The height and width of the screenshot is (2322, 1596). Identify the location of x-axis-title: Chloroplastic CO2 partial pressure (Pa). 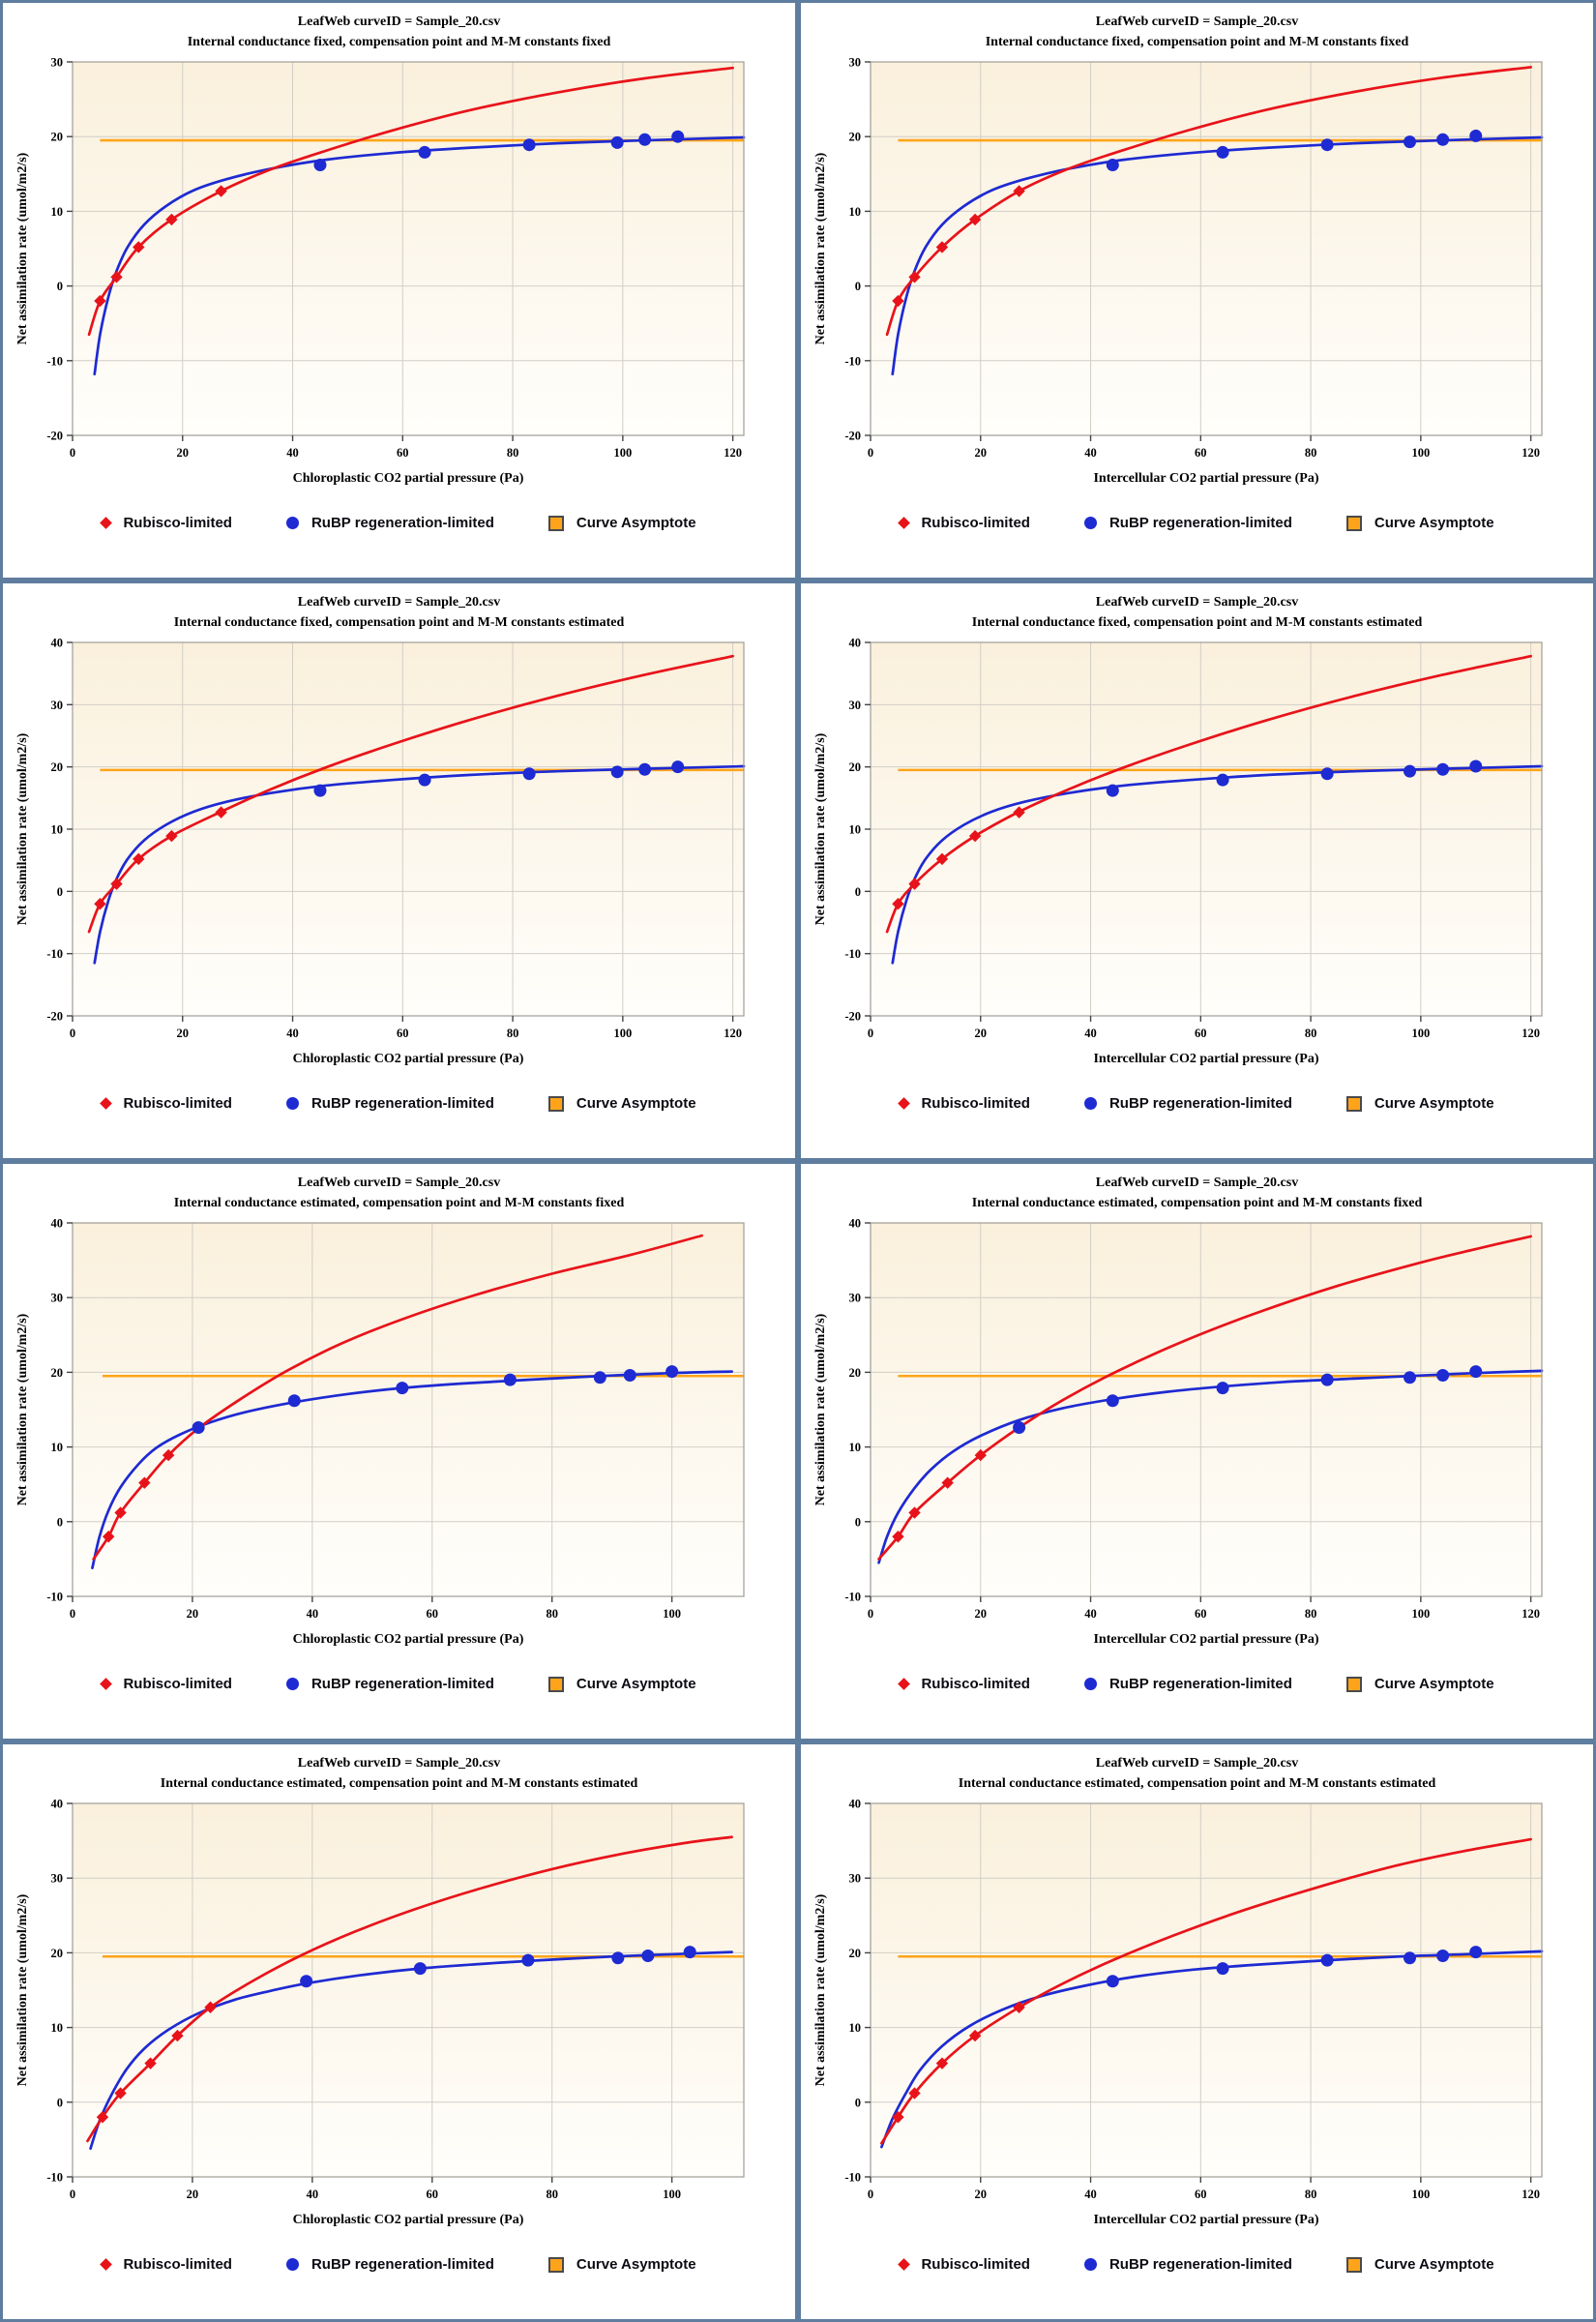
(408, 1639).